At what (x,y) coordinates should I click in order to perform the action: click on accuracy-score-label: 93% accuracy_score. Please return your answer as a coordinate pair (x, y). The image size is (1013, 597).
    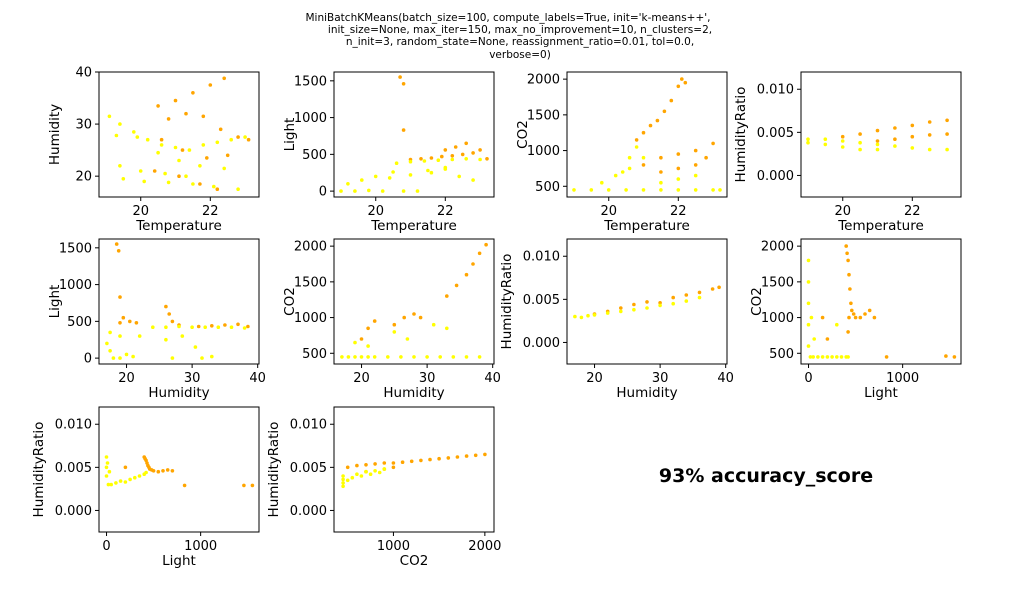
    Looking at the image, I should click on (766, 476).